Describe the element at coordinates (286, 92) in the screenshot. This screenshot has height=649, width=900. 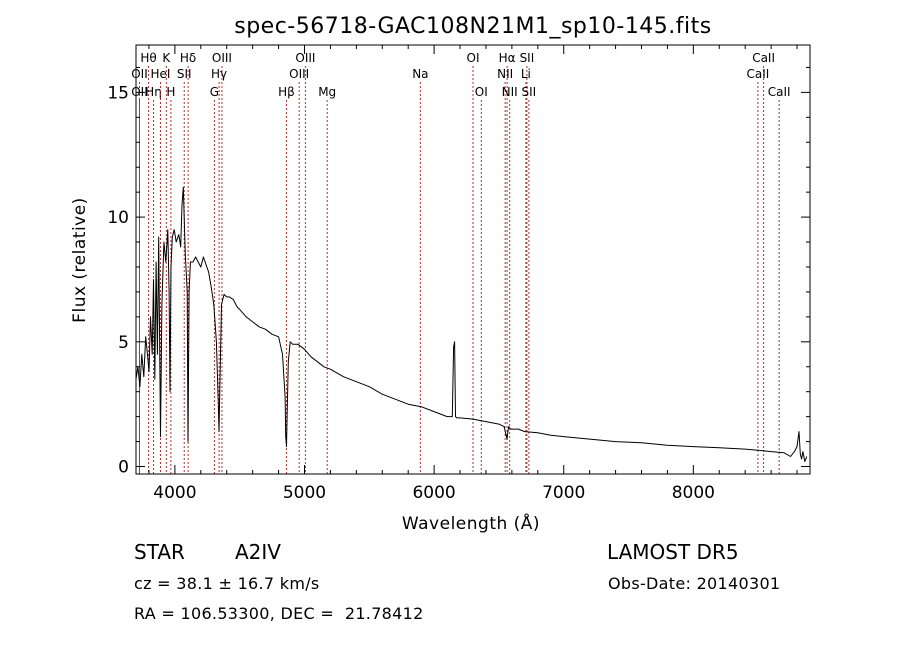
I see `marker-label: Hβ` at that location.